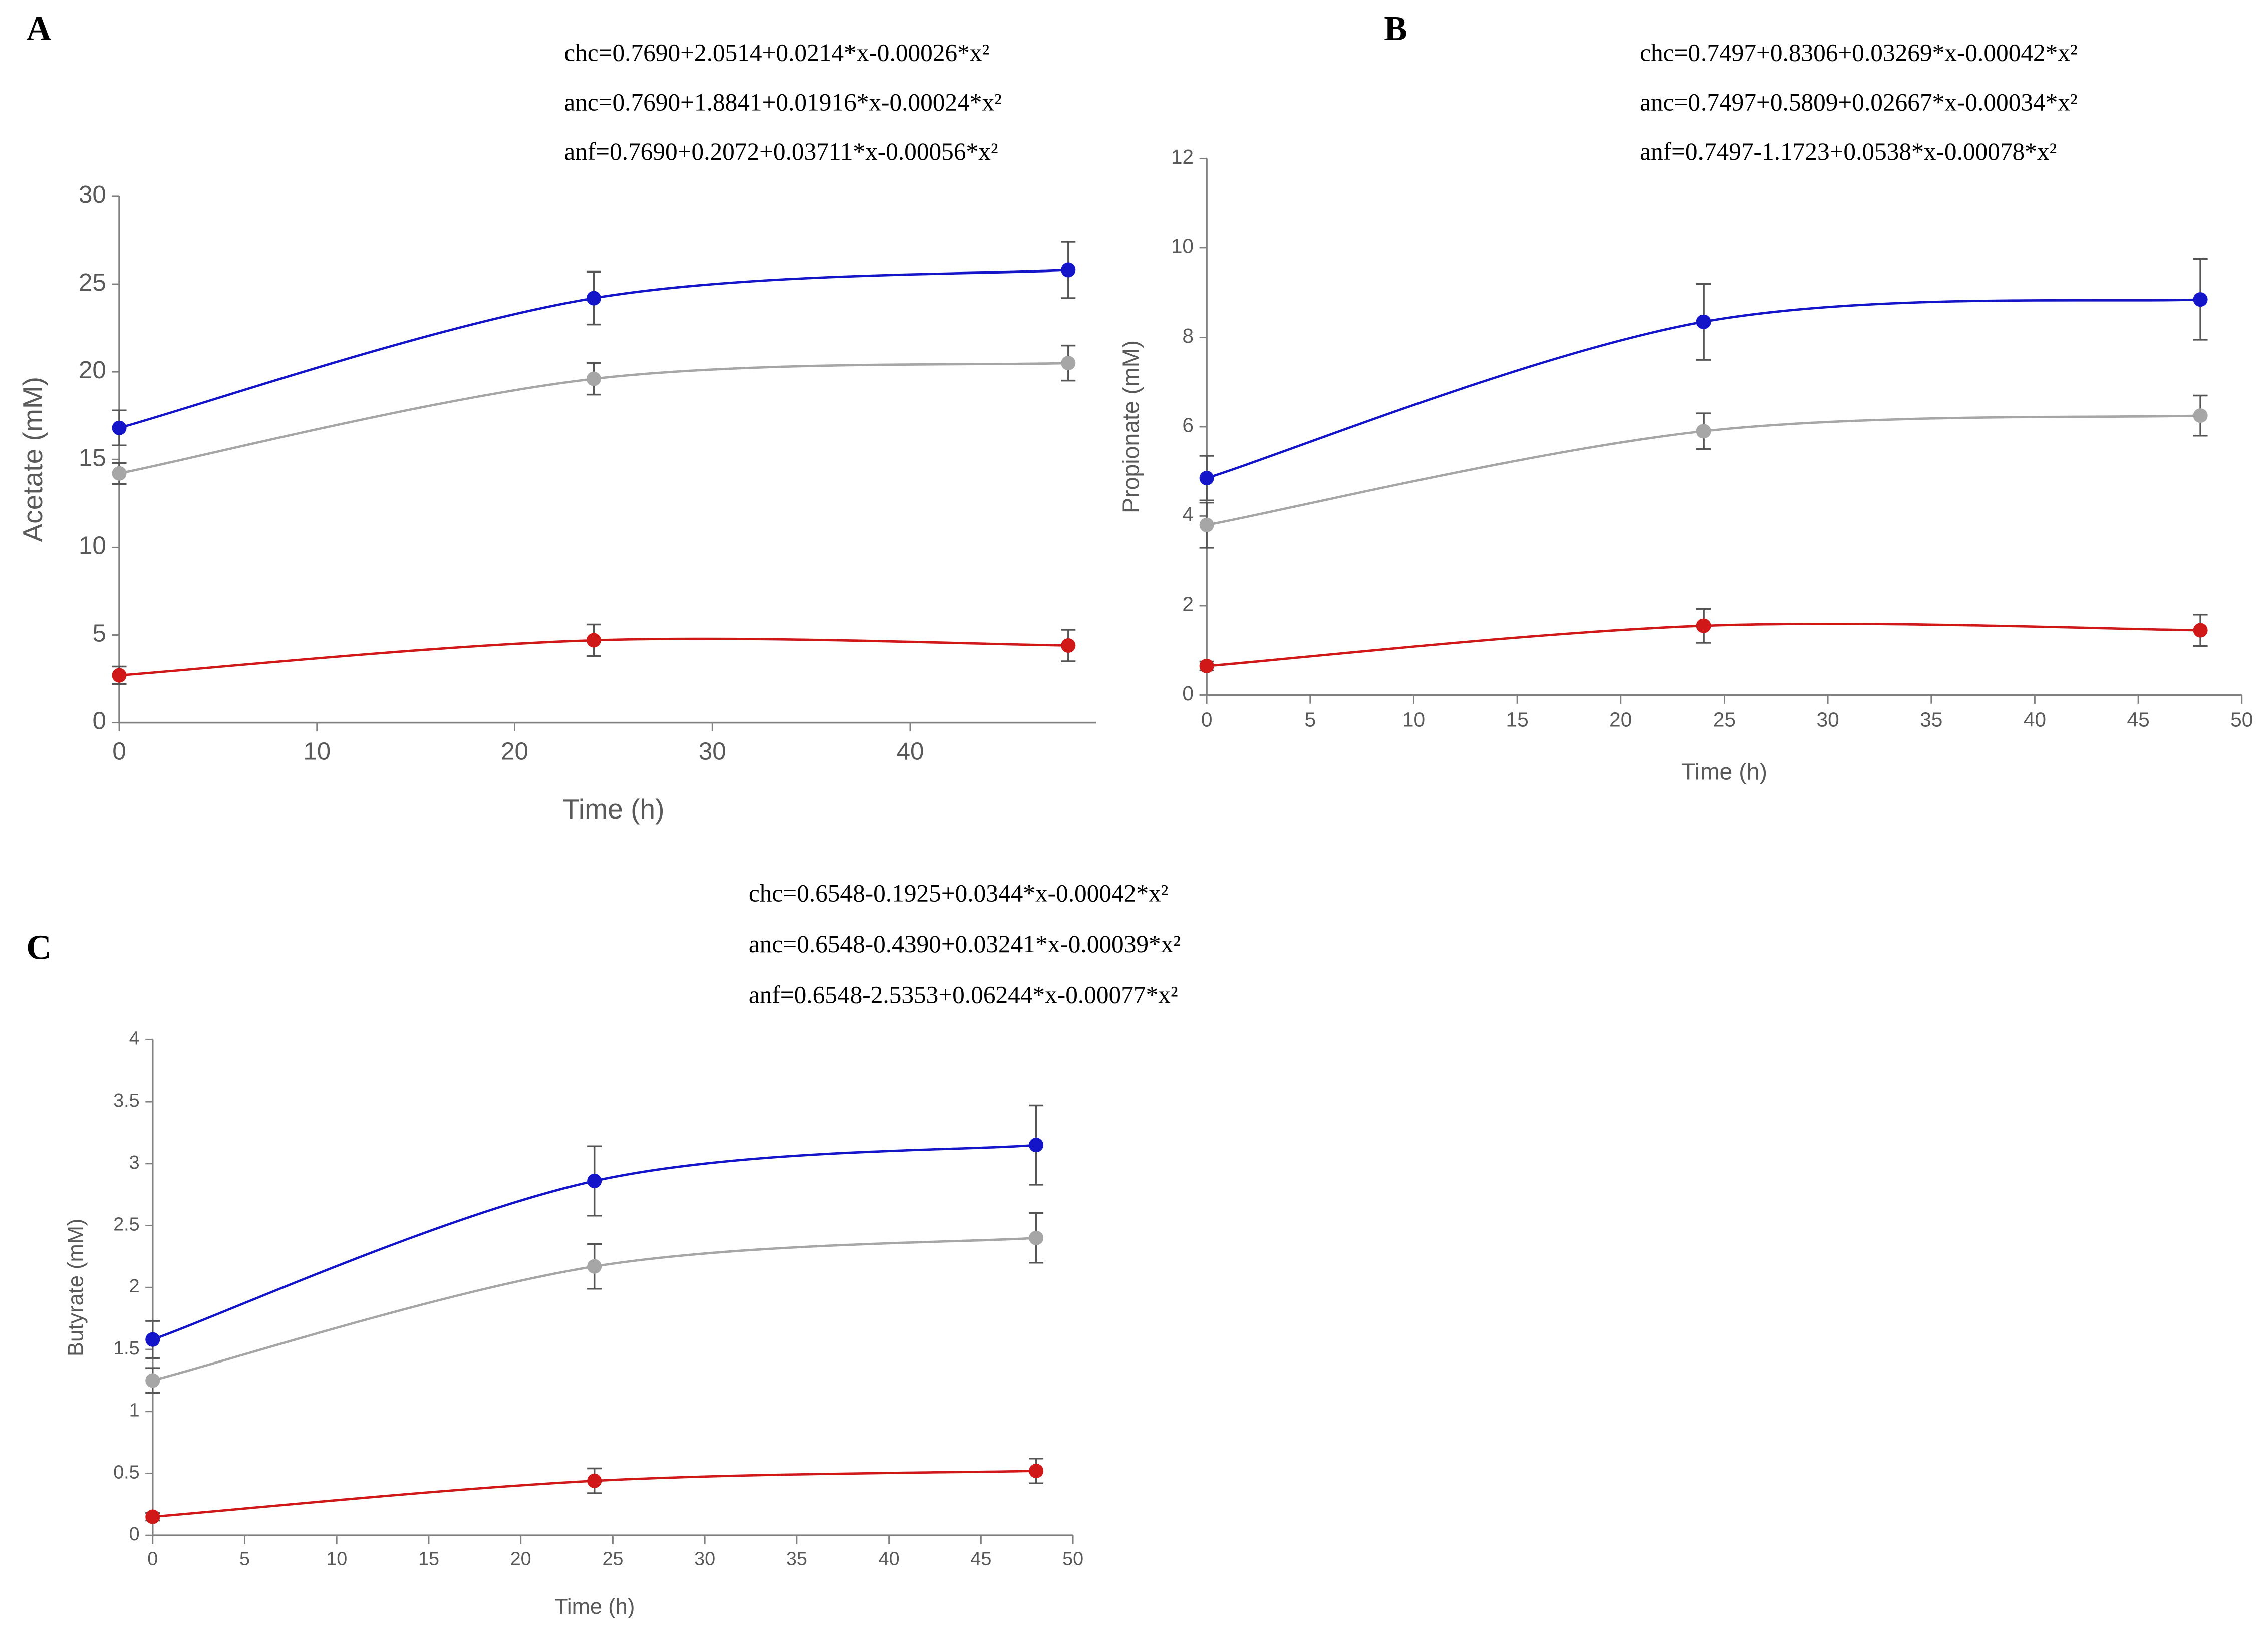  What do you see at coordinates (92, 457) in the screenshot?
I see `y-tick-label: 15` at bounding box center [92, 457].